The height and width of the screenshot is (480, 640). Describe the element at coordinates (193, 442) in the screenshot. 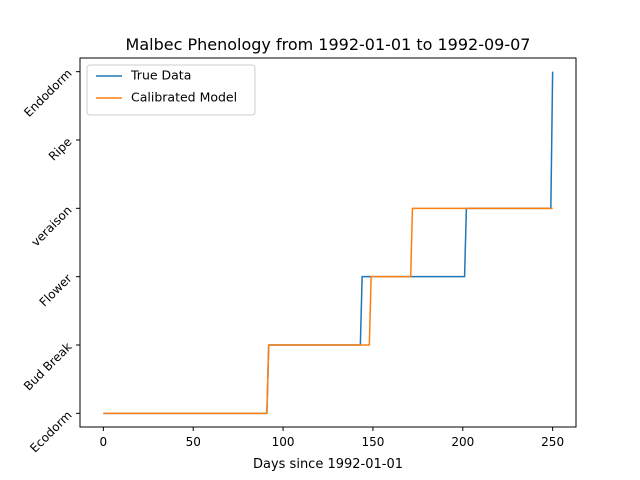

I see `x-tick-label: 50` at that location.